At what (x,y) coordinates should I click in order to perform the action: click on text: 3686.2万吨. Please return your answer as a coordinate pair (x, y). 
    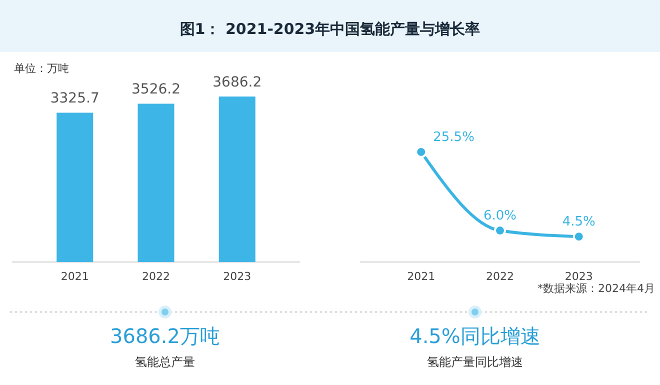
    Looking at the image, I should click on (165, 336).